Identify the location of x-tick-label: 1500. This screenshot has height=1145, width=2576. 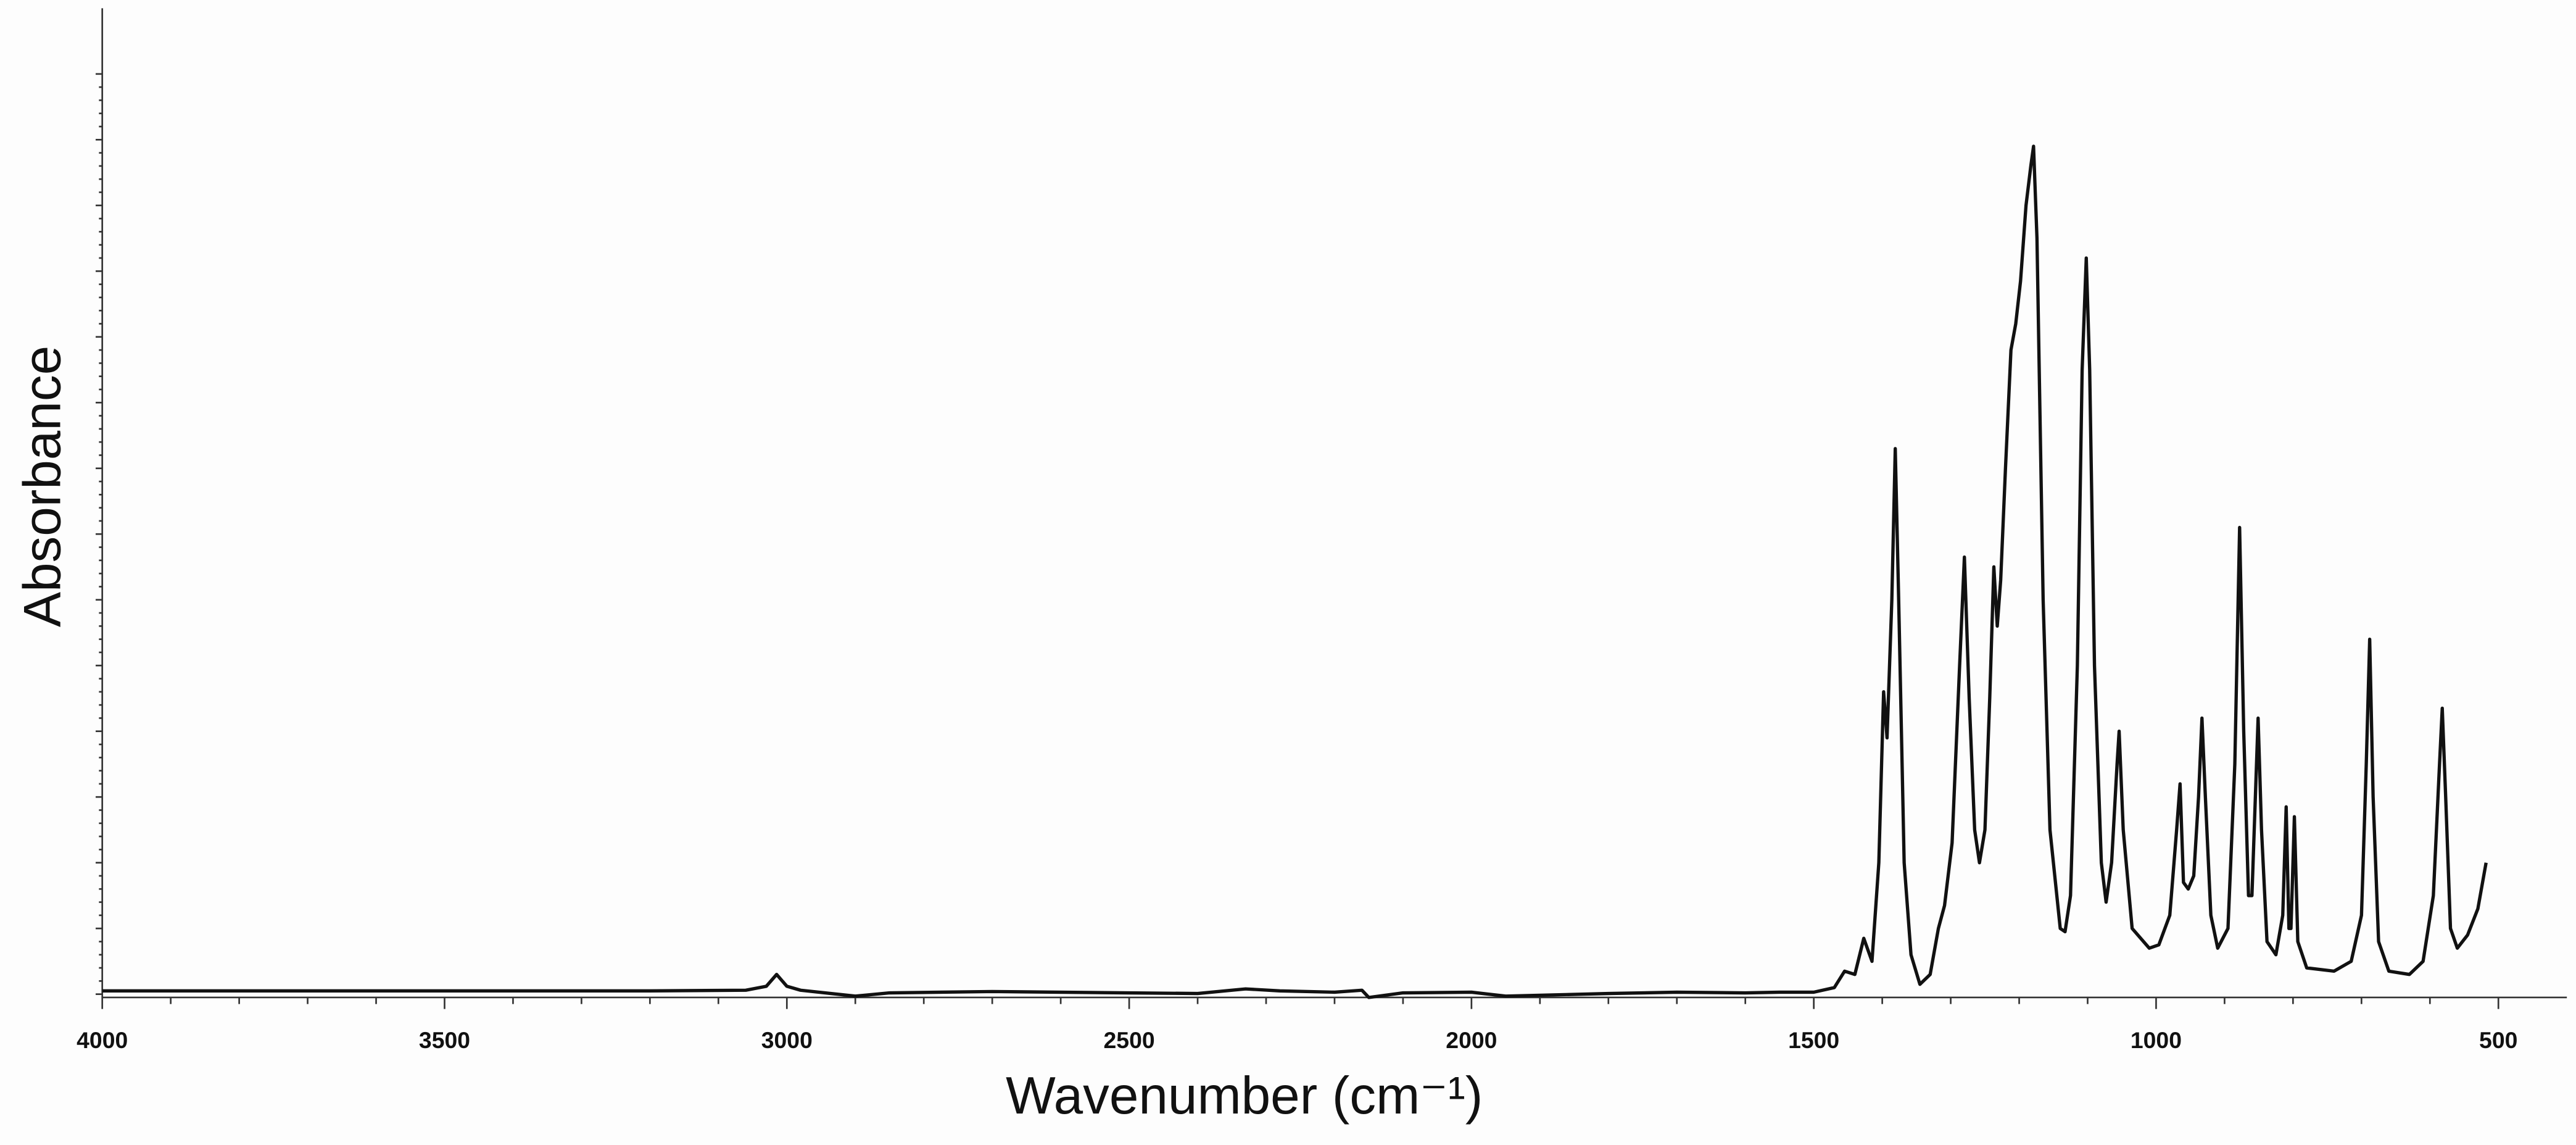
(1813, 1040).